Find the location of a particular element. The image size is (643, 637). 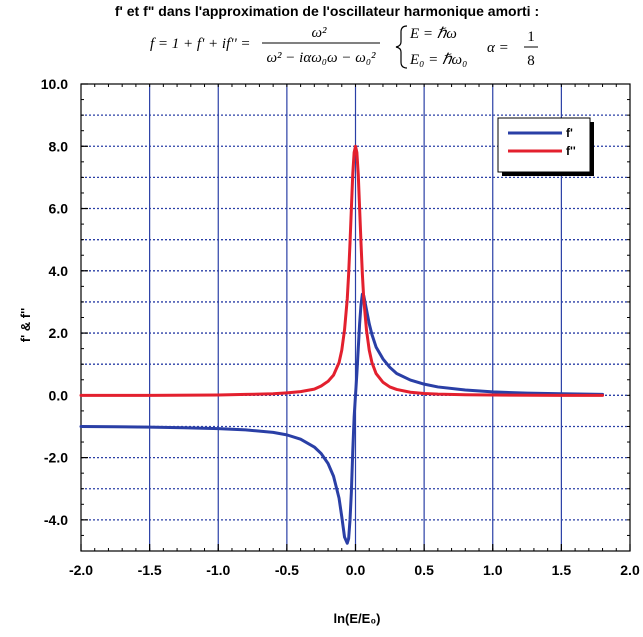

x-tick-label: 1.0 is located at coordinates (493, 570).